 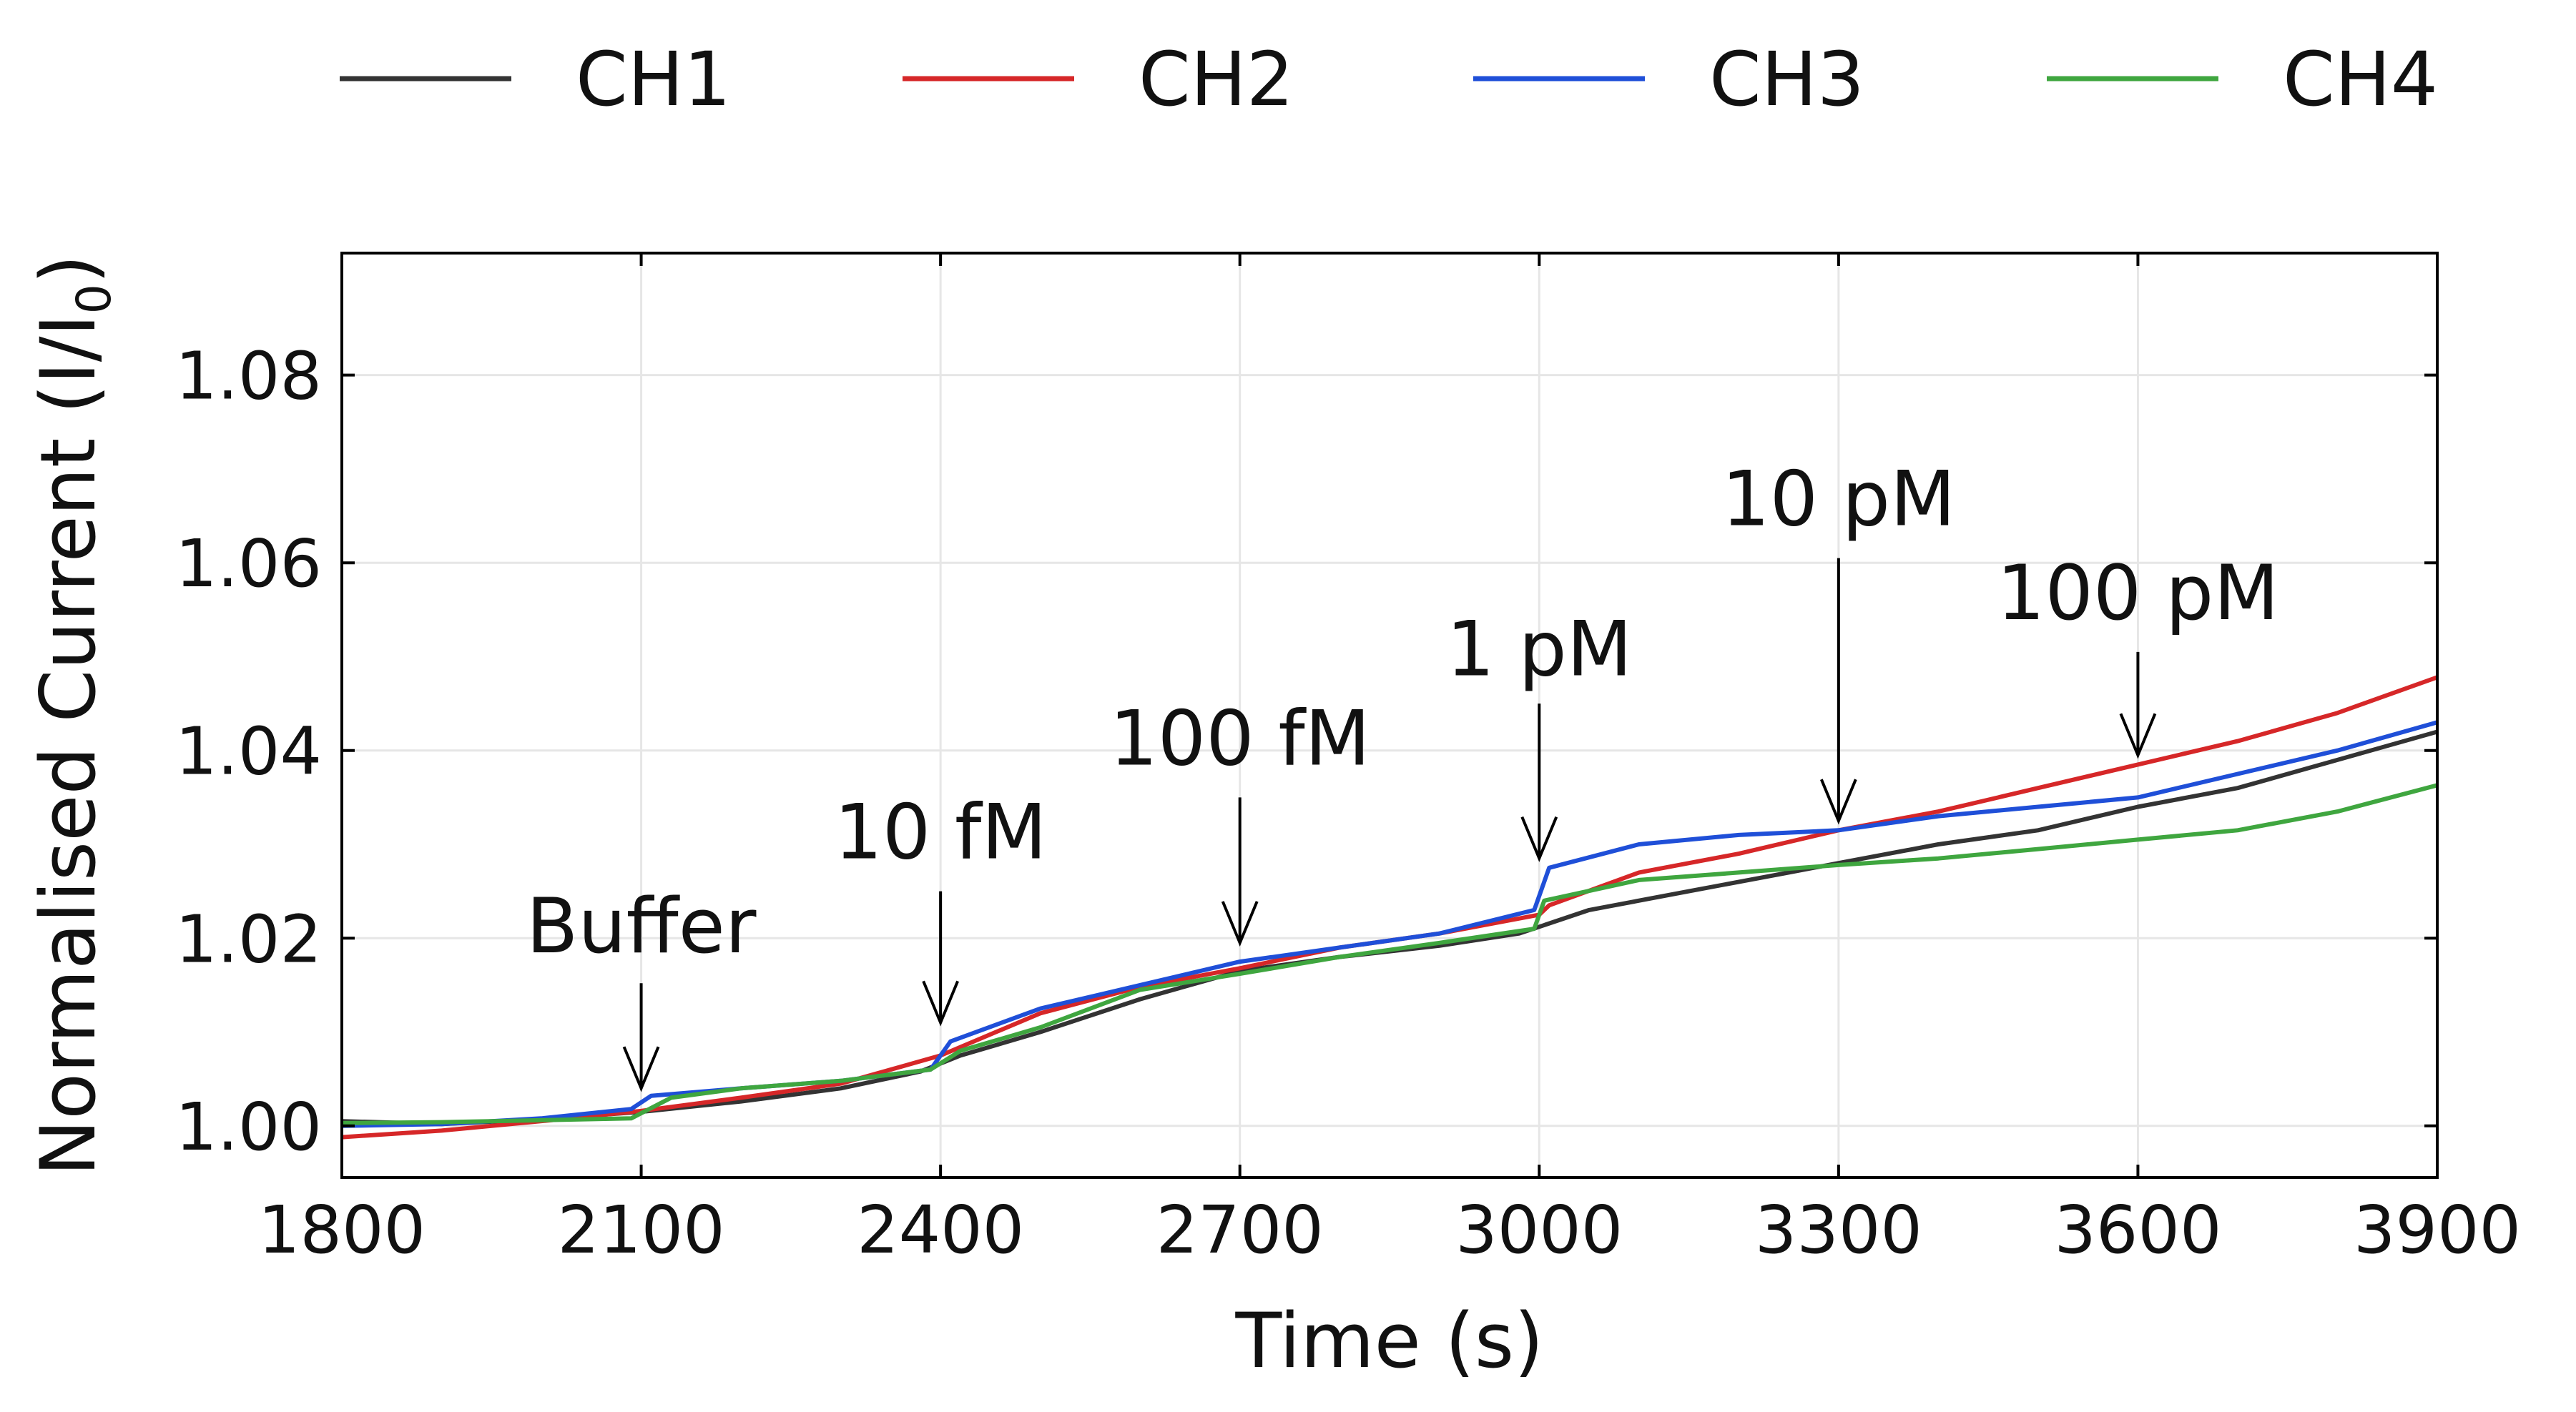 What do you see at coordinates (1389, 79) in the screenshot?
I see `legend: CH1 CH2 CH3 CH4` at bounding box center [1389, 79].